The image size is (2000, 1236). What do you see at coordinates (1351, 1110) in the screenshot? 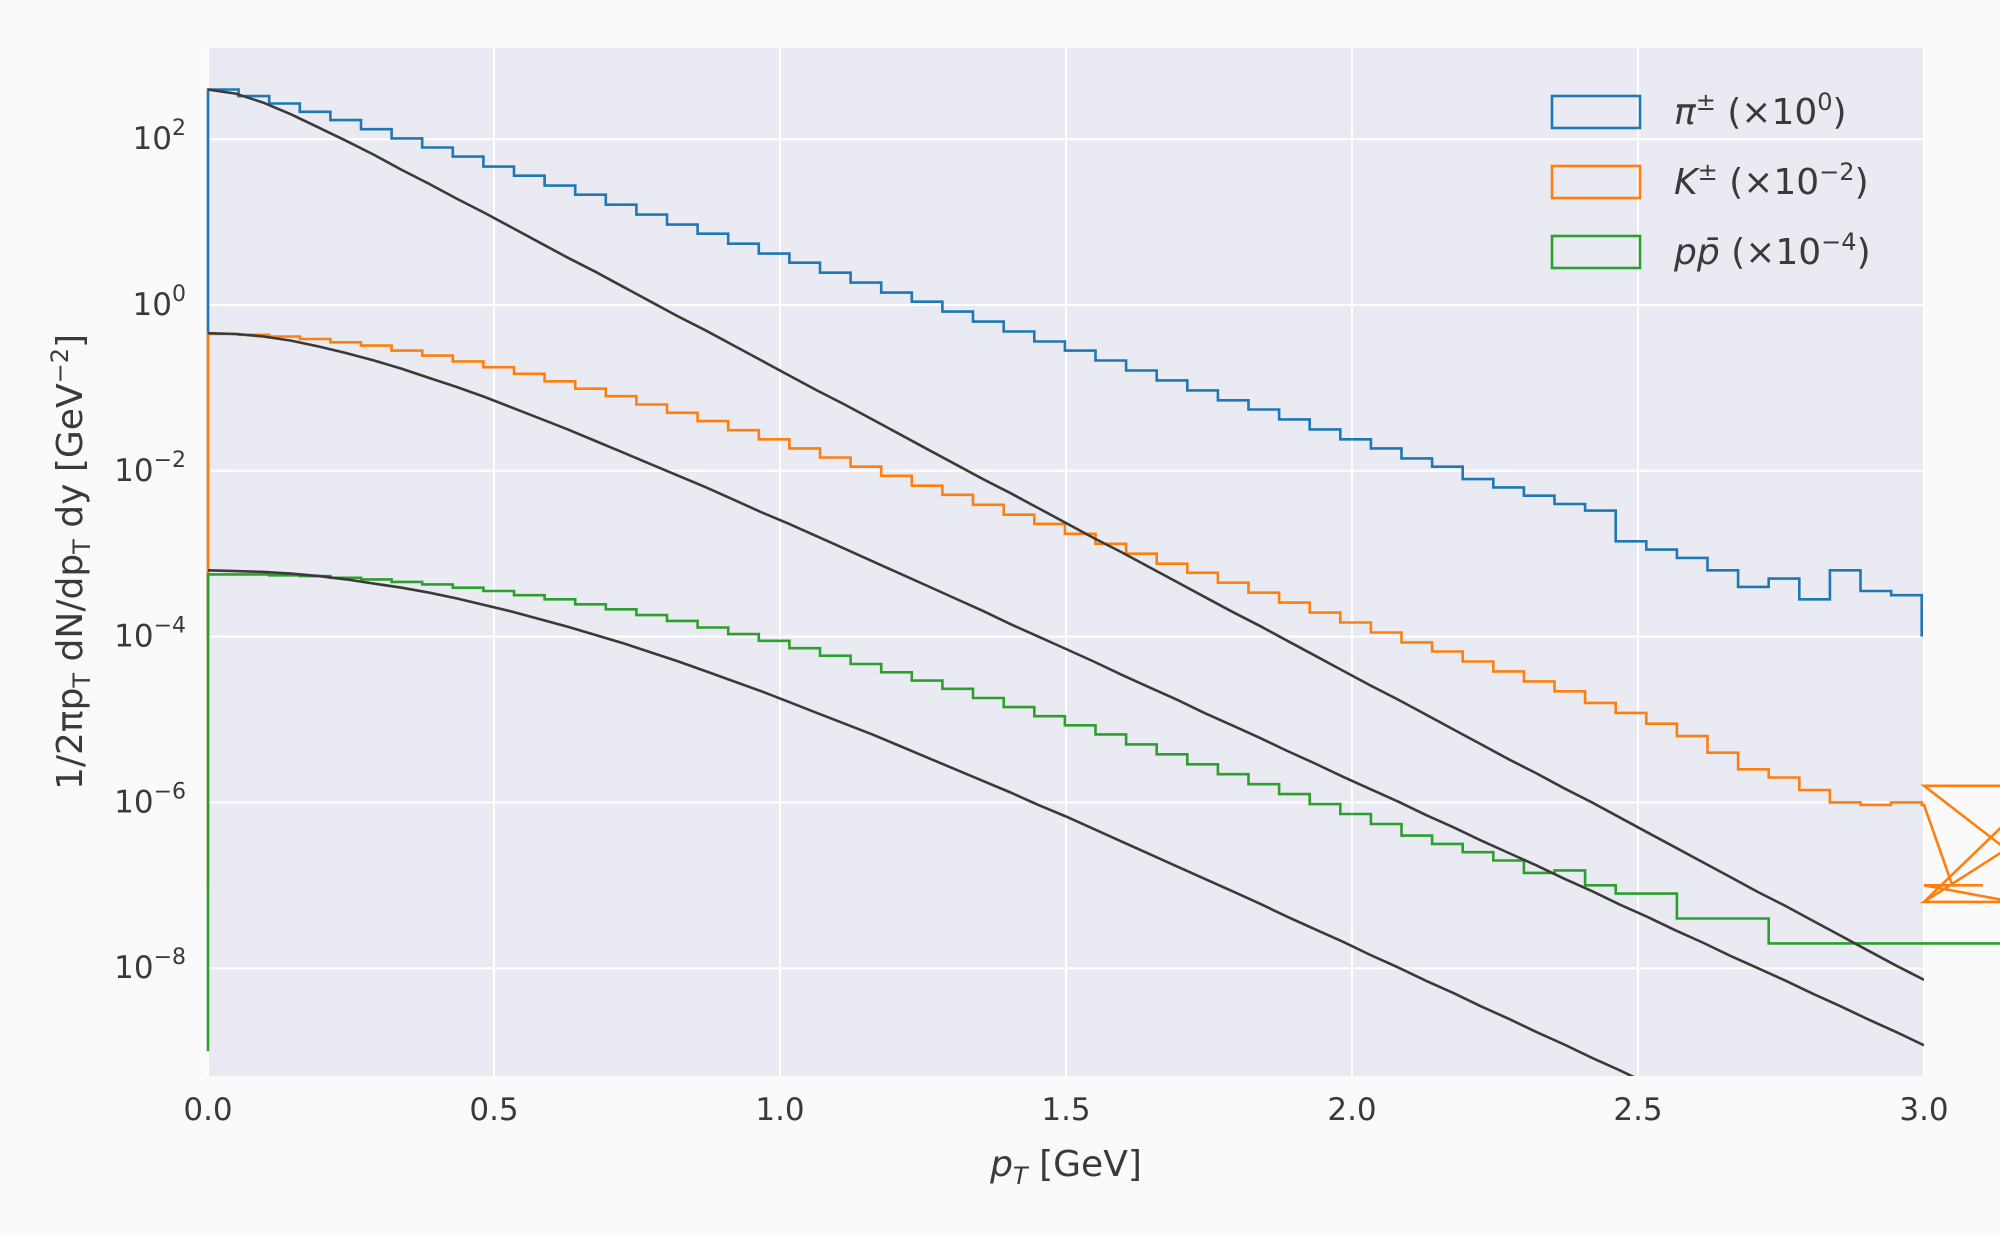
I see `x-tick-label-4: 2.0` at bounding box center [1351, 1110].